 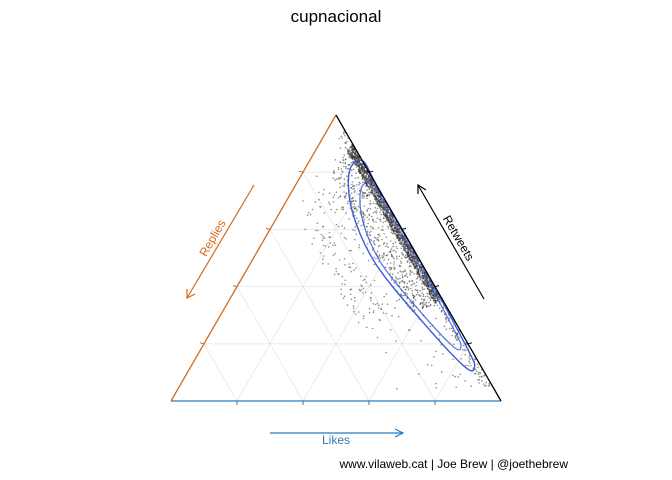 I want to click on likes-axis-label: Likes, so click(x=336, y=440).